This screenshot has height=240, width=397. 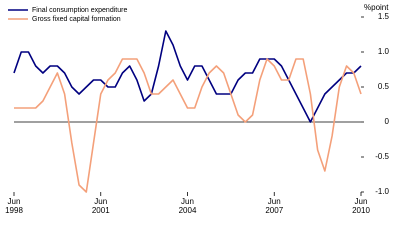 What do you see at coordinates (382, 156) in the screenshot?
I see `y-tick-label: -0.5` at bounding box center [382, 156].